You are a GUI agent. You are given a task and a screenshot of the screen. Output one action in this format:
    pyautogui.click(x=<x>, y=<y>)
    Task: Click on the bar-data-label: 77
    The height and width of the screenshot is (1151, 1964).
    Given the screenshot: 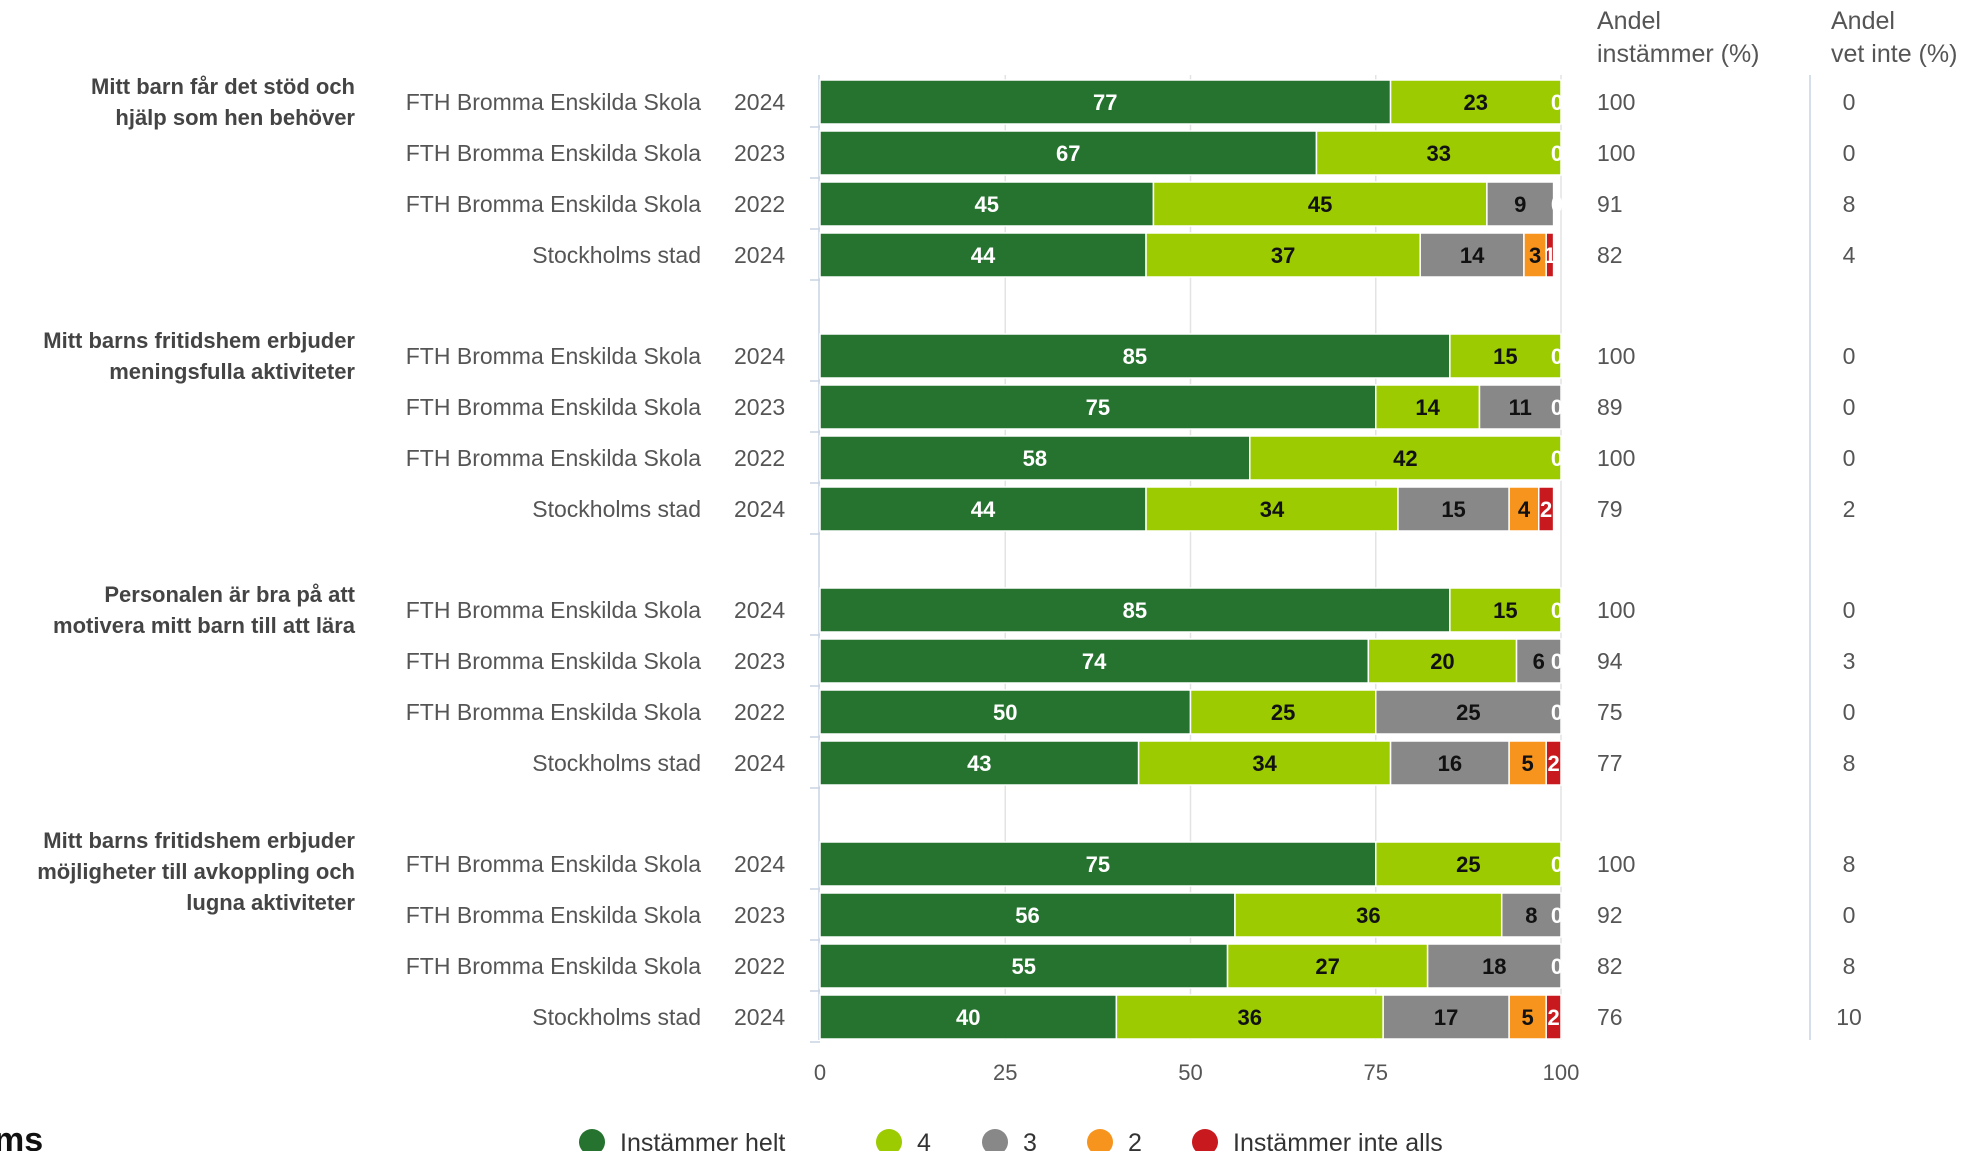 What is the action you would take?
    pyautogui.click(x=1105, y=102)
    